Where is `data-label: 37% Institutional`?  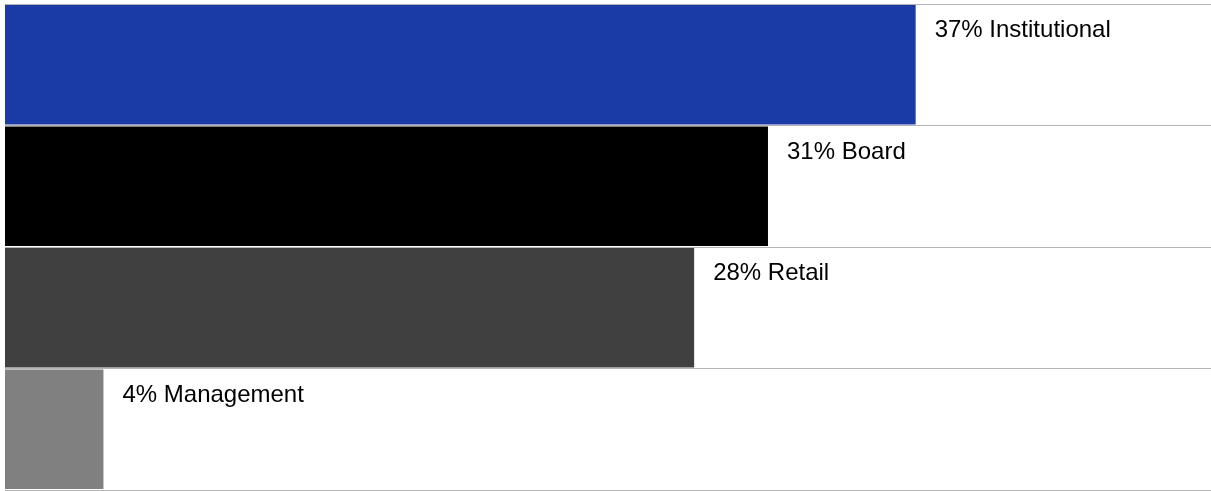 data-label: 37% Institutional is located at coordinates (1022, 29).